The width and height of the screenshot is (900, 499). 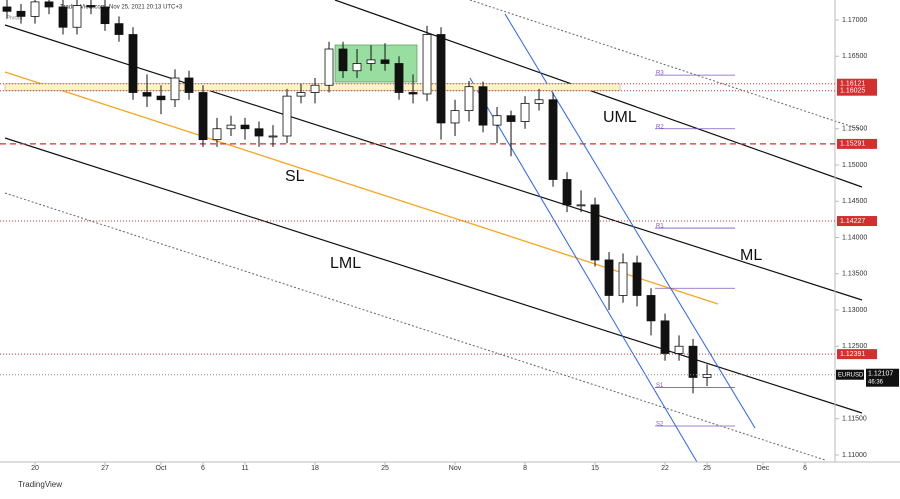 I want to click on y-tick-label: 1.14500, so click(x=854, y=201).